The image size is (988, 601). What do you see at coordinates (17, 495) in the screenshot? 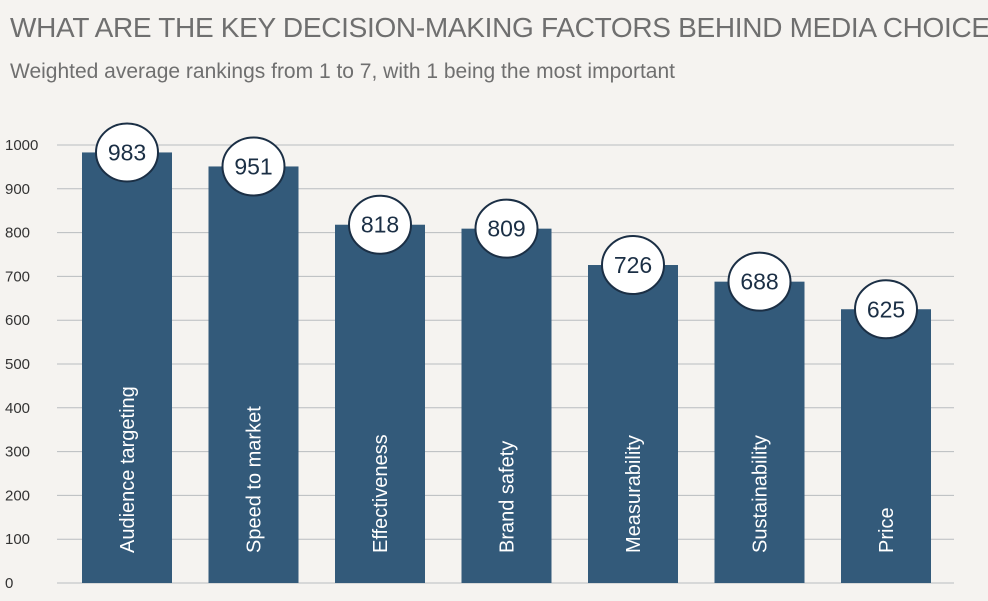
I see `y-tick-label: 200` at bounding box center [17, 495].